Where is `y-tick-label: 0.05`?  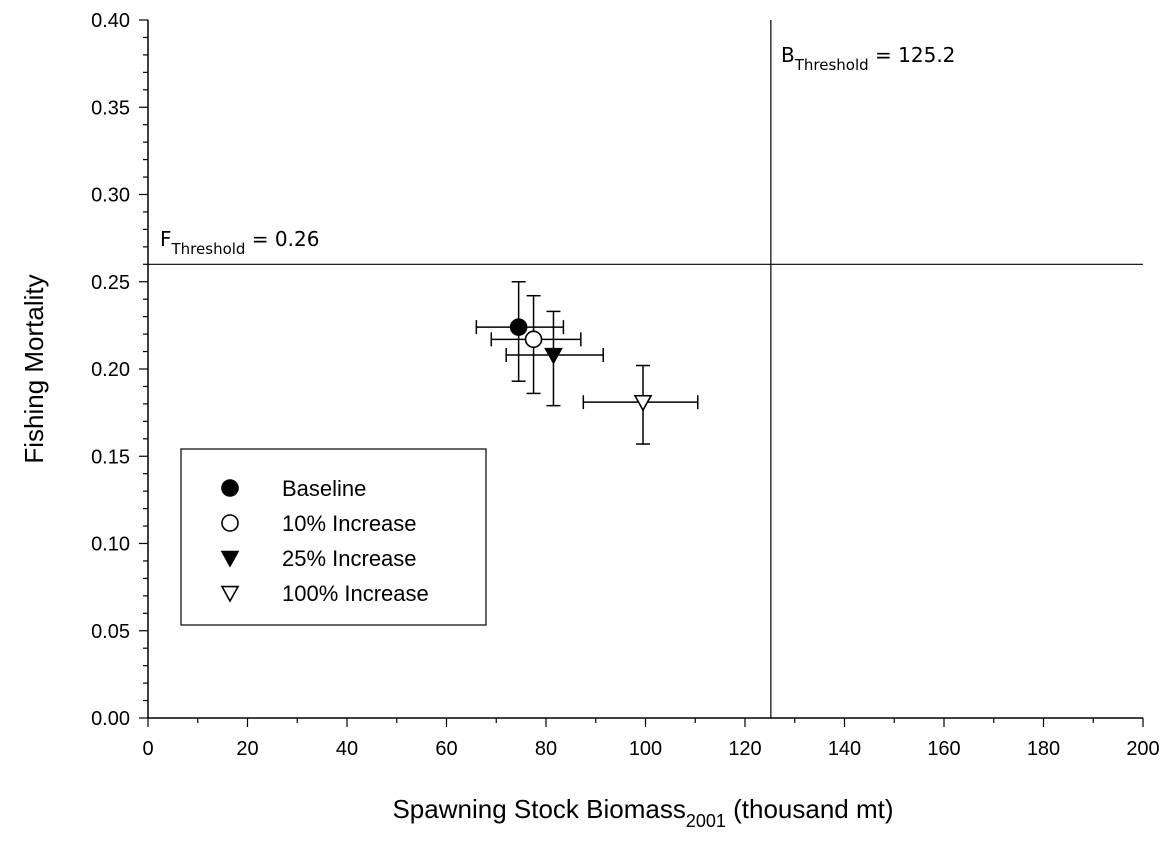
y-tick-label: 0.05 is located at coordinates (110, 632).